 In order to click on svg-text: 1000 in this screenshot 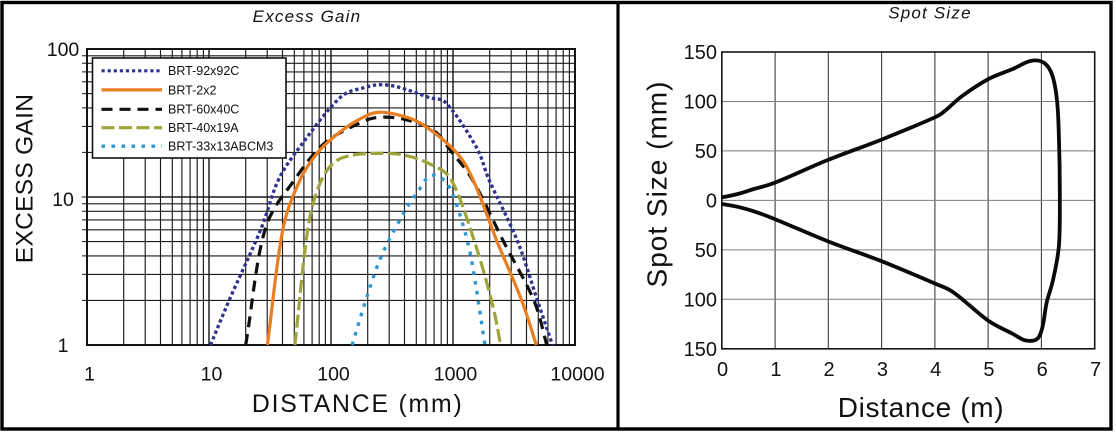, I will do `click(456, 375)`.